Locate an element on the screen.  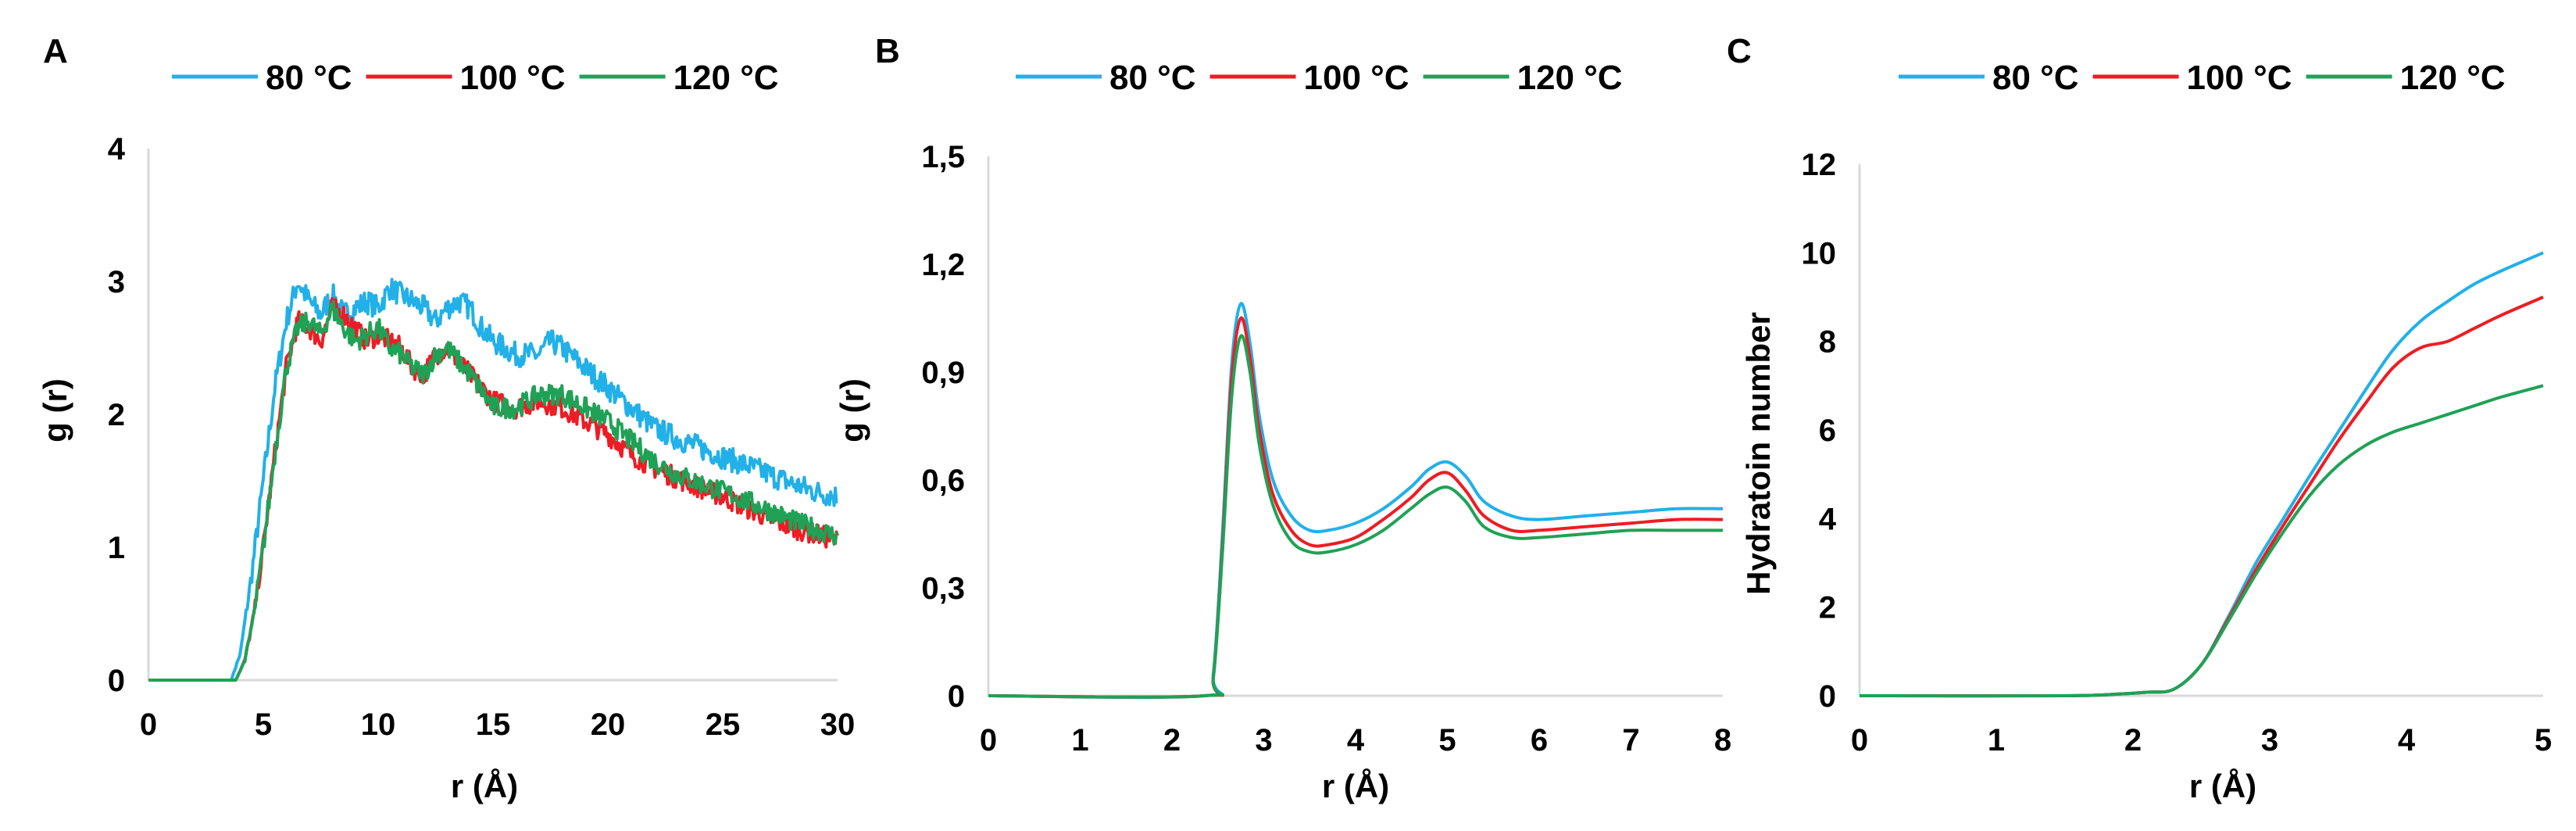
y-tick-label: 1 is located at coordinates (117, 548).